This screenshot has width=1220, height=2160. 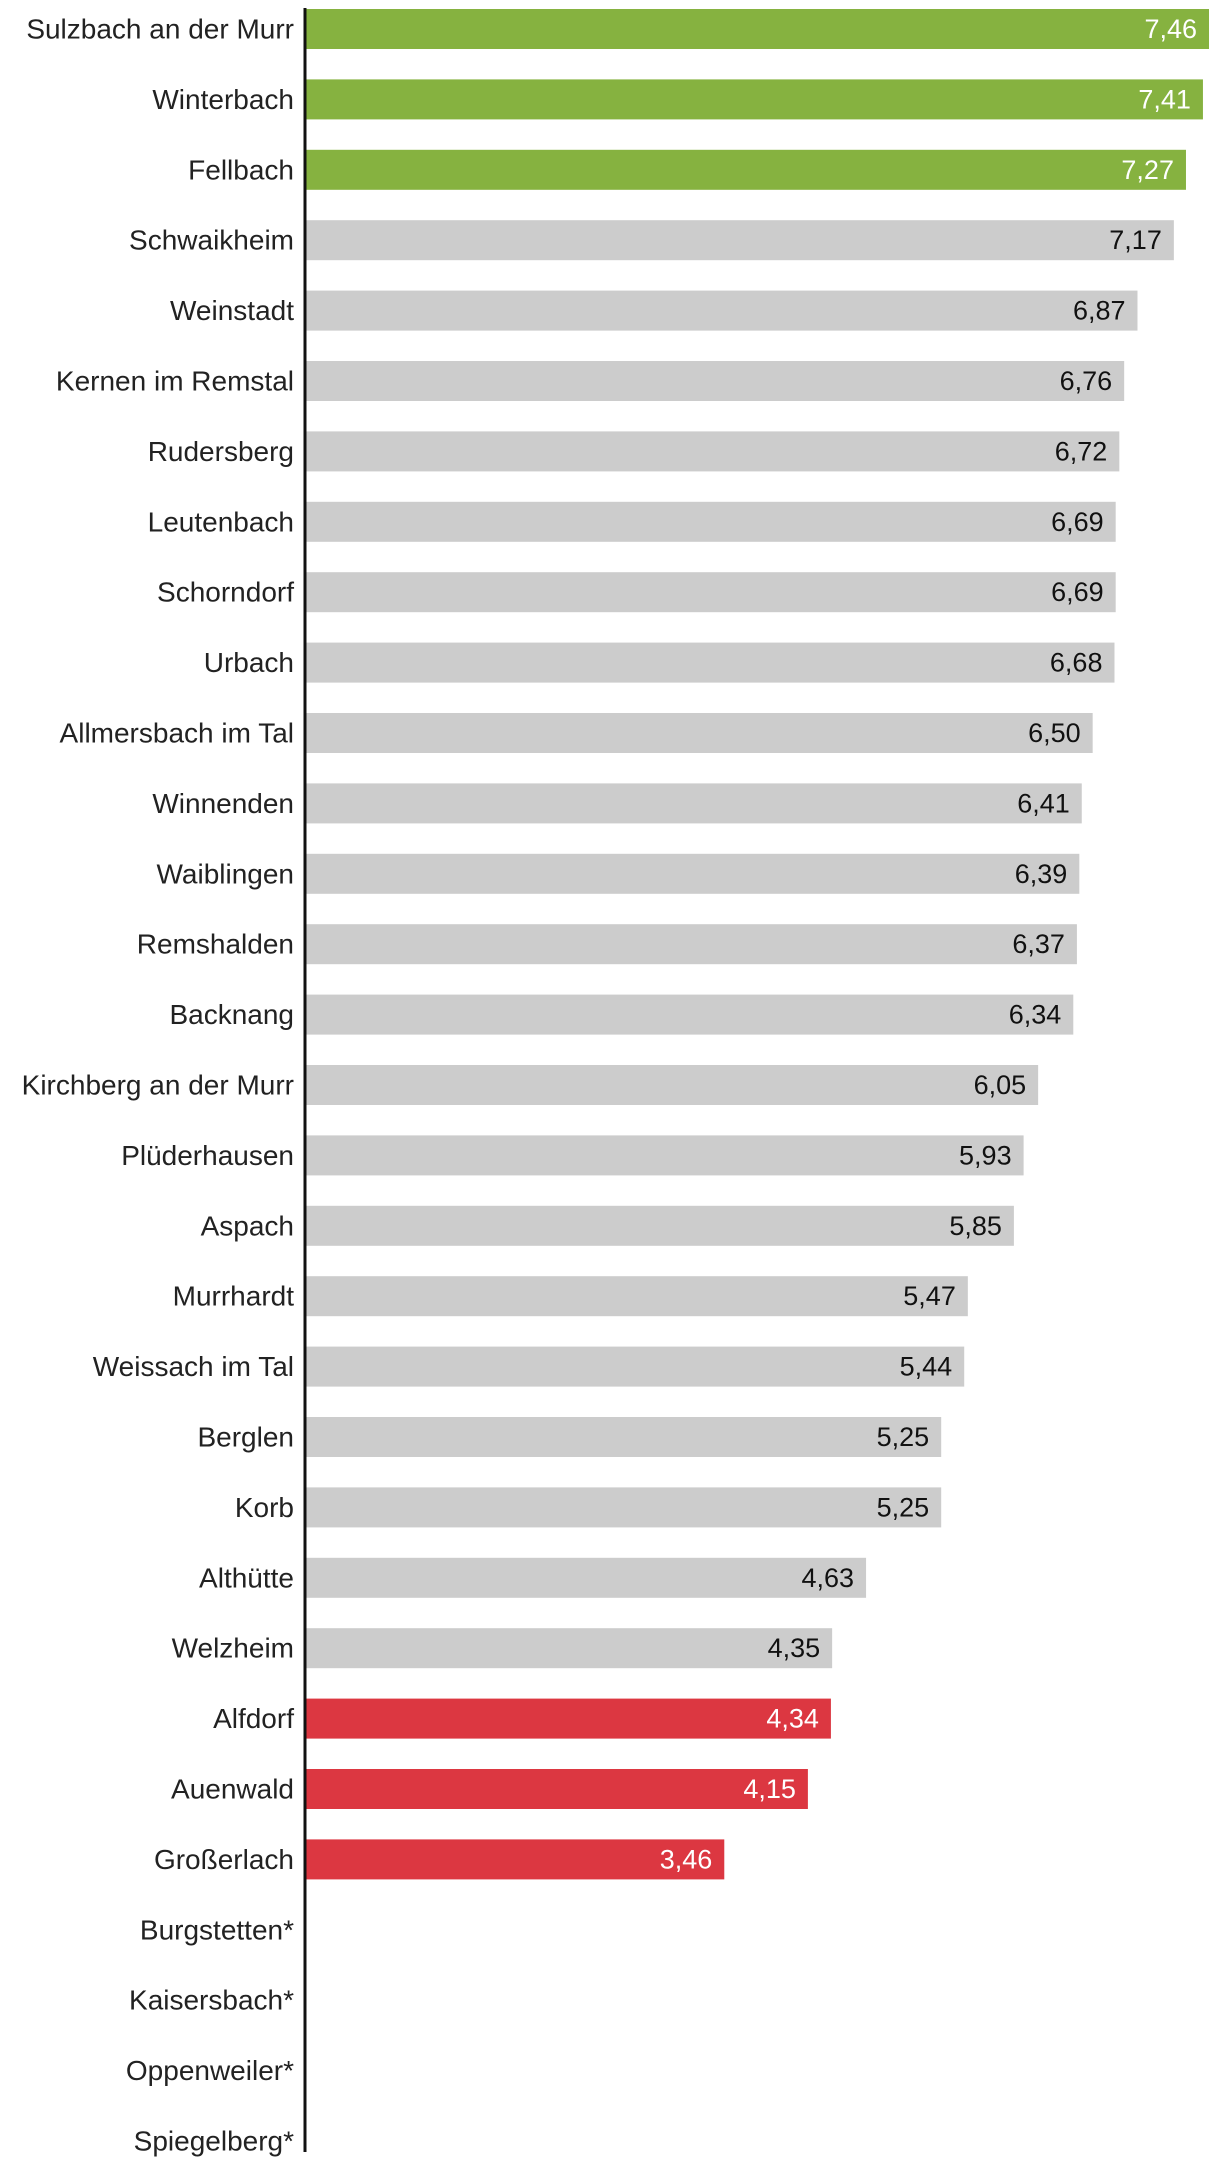 I want to click on bar-korb, so click(x=623, y=1507).